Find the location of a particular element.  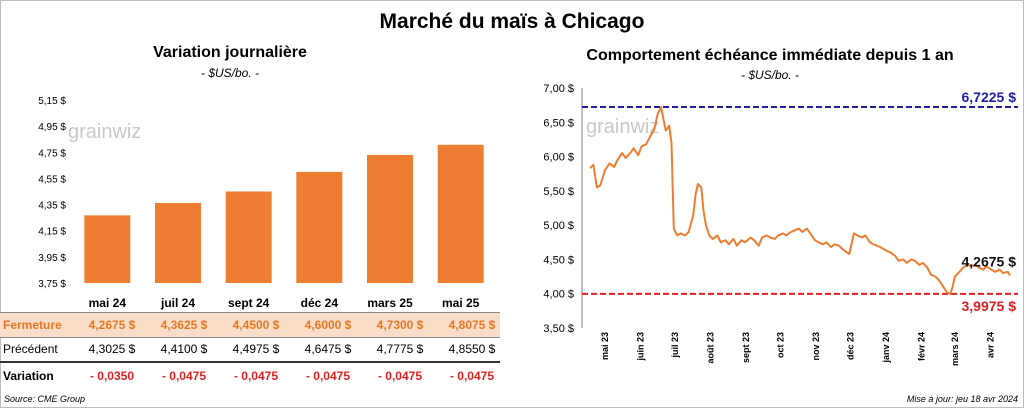

y-tick-label: 4,50 $ is located at coordinates (558, 260).